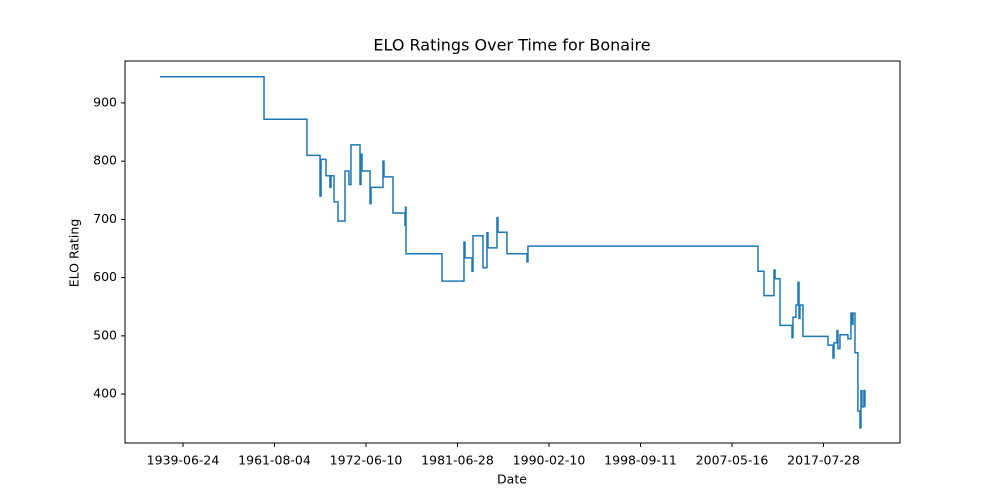 This screenshot has width=1000, height=500. What do you see at coordinates (183, 460) in the screenshot?
I see `x-tick-label: 1939-06-24` at bounding box center [183, 460].